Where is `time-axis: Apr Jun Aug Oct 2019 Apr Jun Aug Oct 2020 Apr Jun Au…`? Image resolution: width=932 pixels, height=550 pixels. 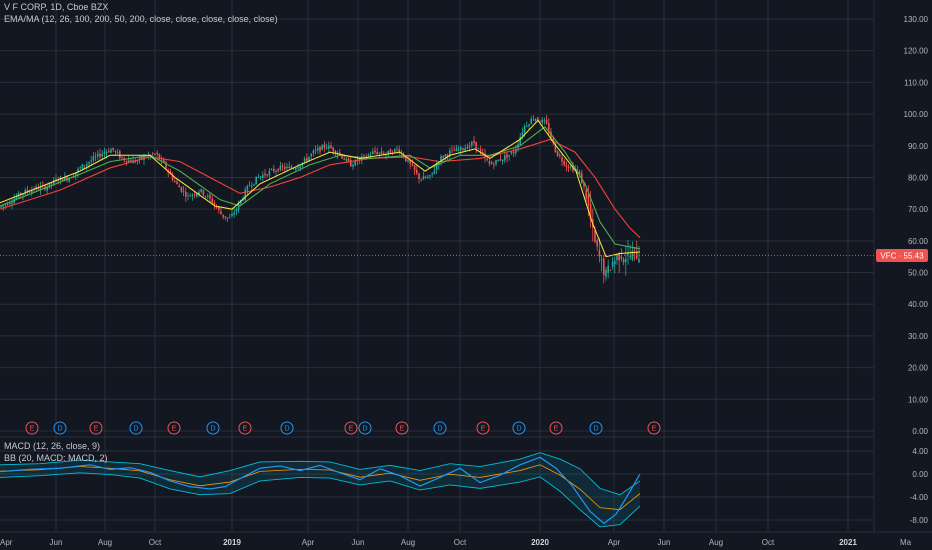 time-axis: Apr Jun Aug Oct 2019 Apr Jun Aug Oct 2020 Apr Jun Au… is located at coordinates (456, 542).